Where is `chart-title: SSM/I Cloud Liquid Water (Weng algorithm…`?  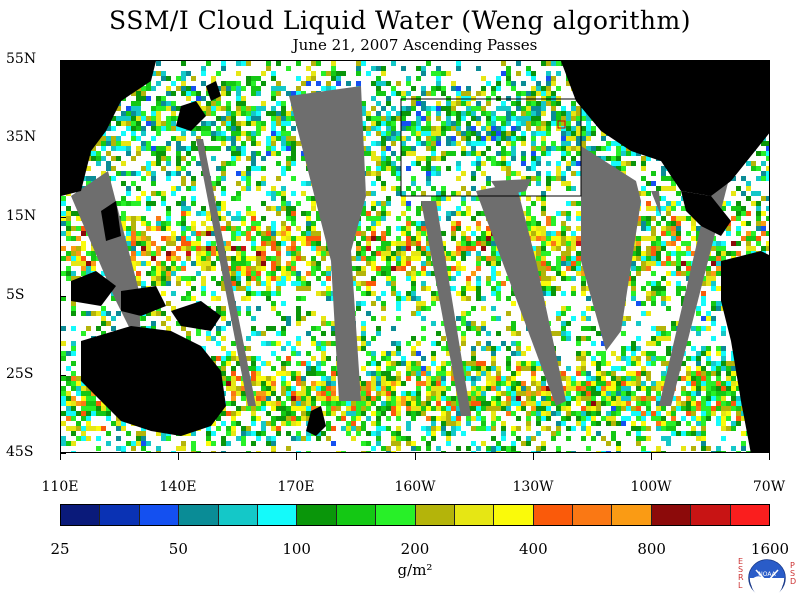
chart-title: SSM/I Cloud Liquid Water (Weng algorithm… is located at coordinates (400, 20).